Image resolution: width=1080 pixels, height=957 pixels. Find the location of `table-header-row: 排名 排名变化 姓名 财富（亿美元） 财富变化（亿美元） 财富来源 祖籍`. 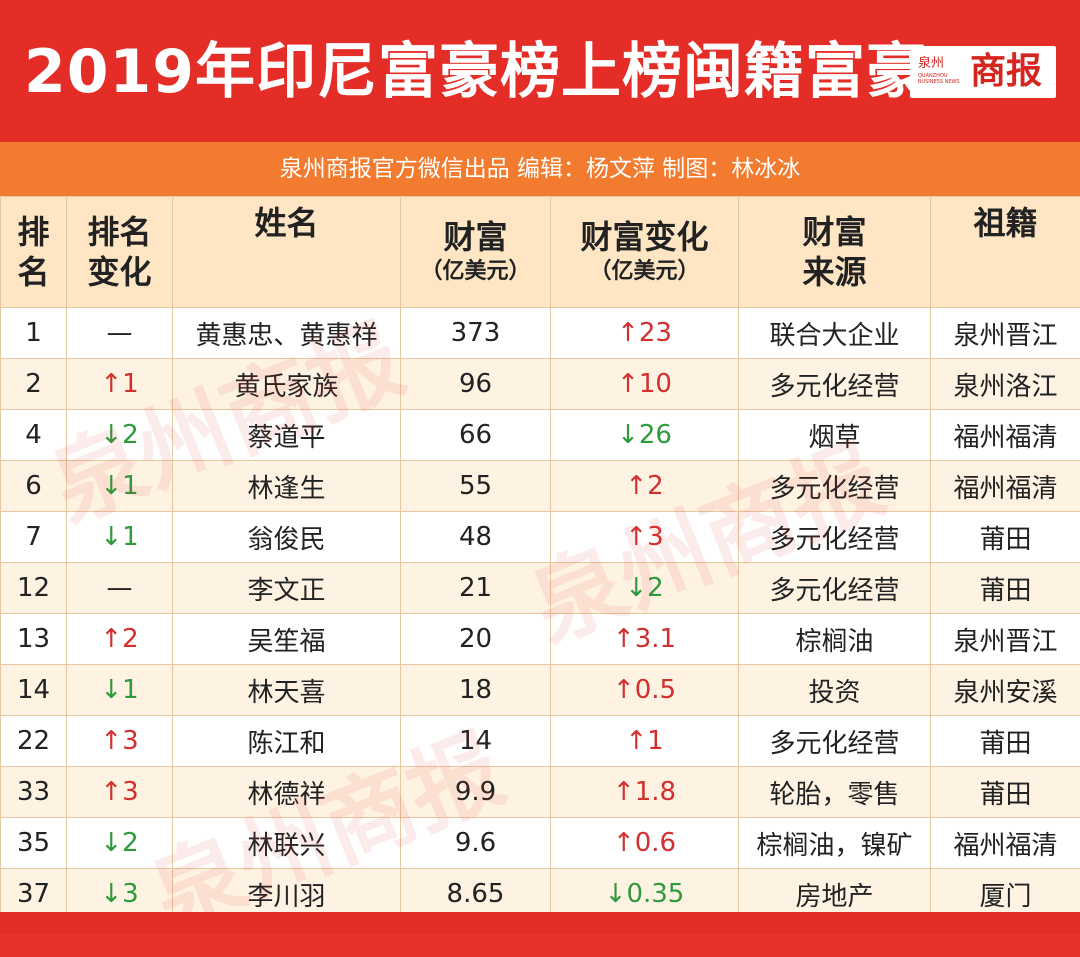

table-header-row: 排名 排名变化 姓名 财富（亿美元） 财富变化（亿美元） 财富来源 祖籍 is located at coordinates (540, 252).